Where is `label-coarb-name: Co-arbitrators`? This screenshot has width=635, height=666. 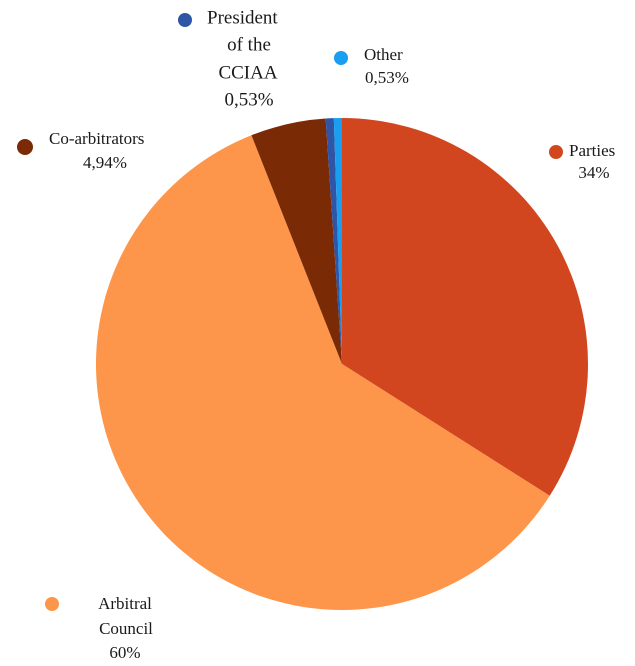
label-coarb-name: Co-arbitrators is located at coordinates (96, 138).